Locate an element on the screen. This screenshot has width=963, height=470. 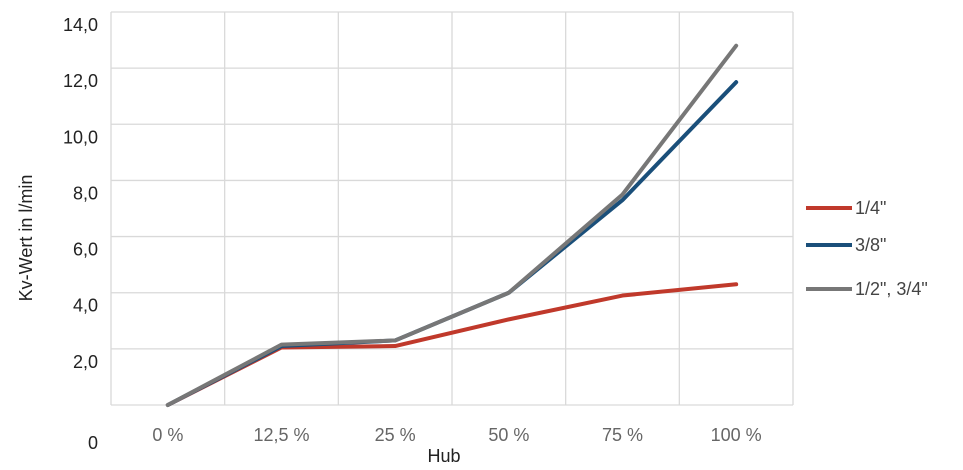
y-tick-label: 10,0 is located at coordinates (80, 137).